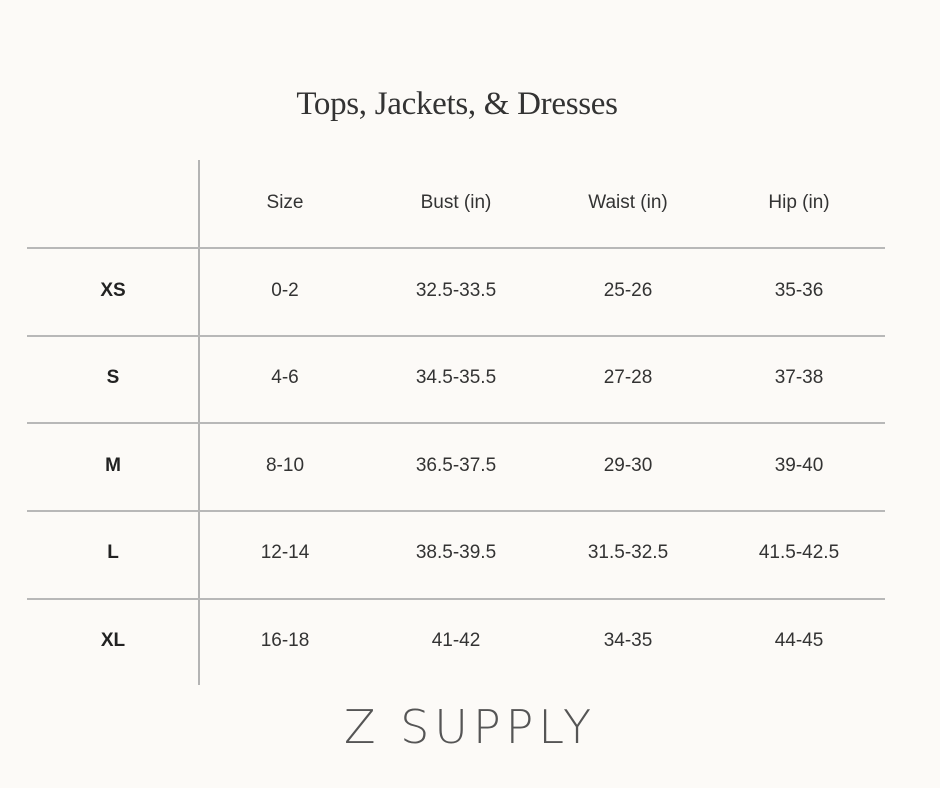 Image resolution: width=940 pixels, height=788 pixels. I want to click on table-cell: 41-42, so click(456, 640).